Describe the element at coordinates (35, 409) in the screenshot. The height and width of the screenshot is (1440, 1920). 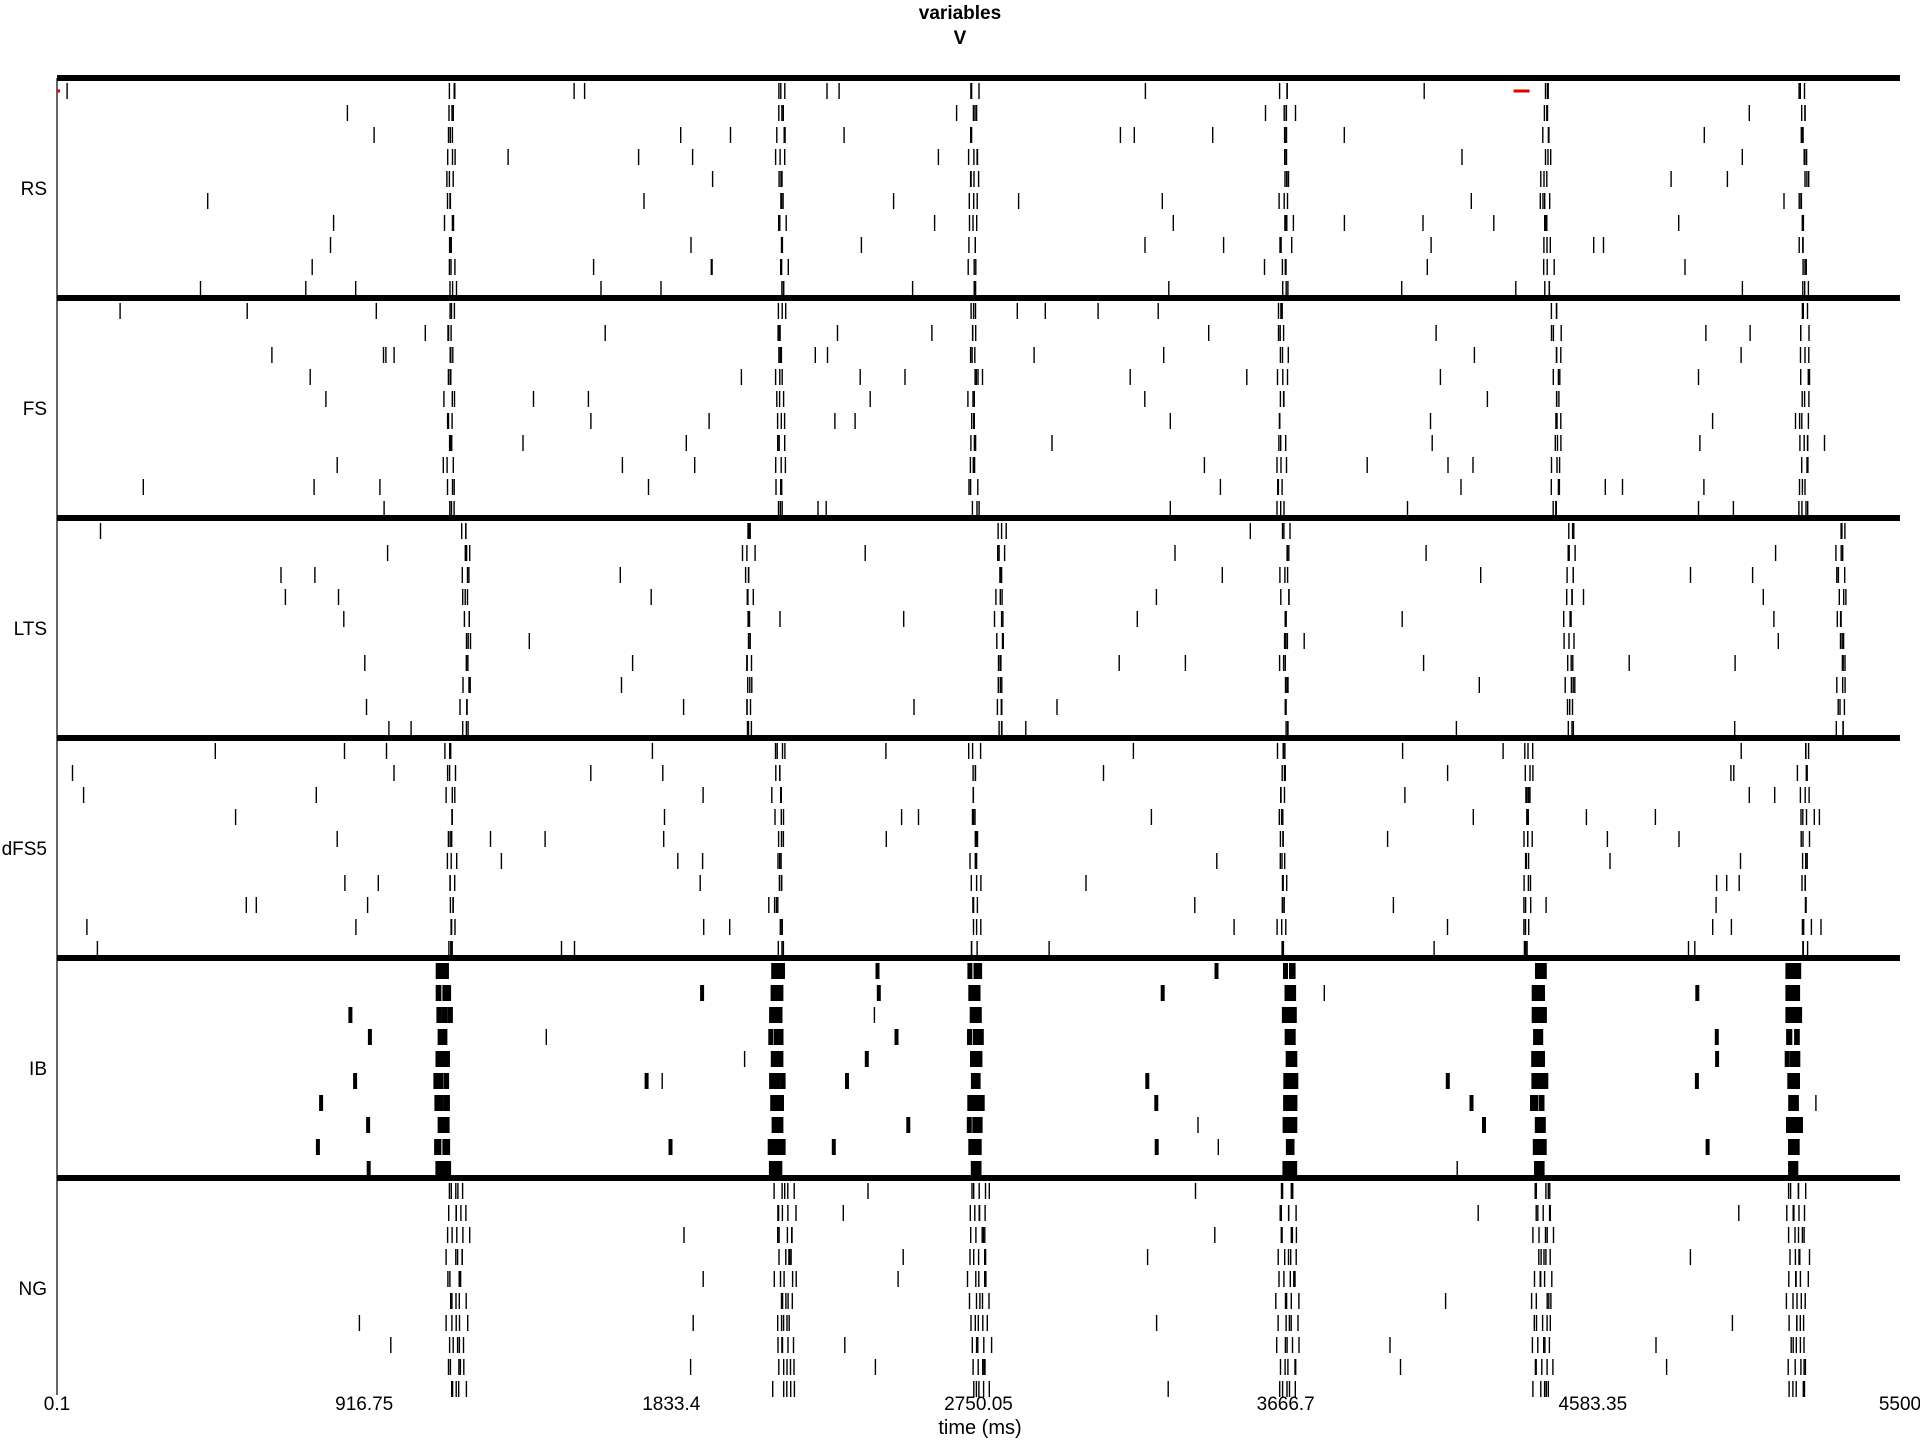
I see `y-label-FS: FS` at that location.